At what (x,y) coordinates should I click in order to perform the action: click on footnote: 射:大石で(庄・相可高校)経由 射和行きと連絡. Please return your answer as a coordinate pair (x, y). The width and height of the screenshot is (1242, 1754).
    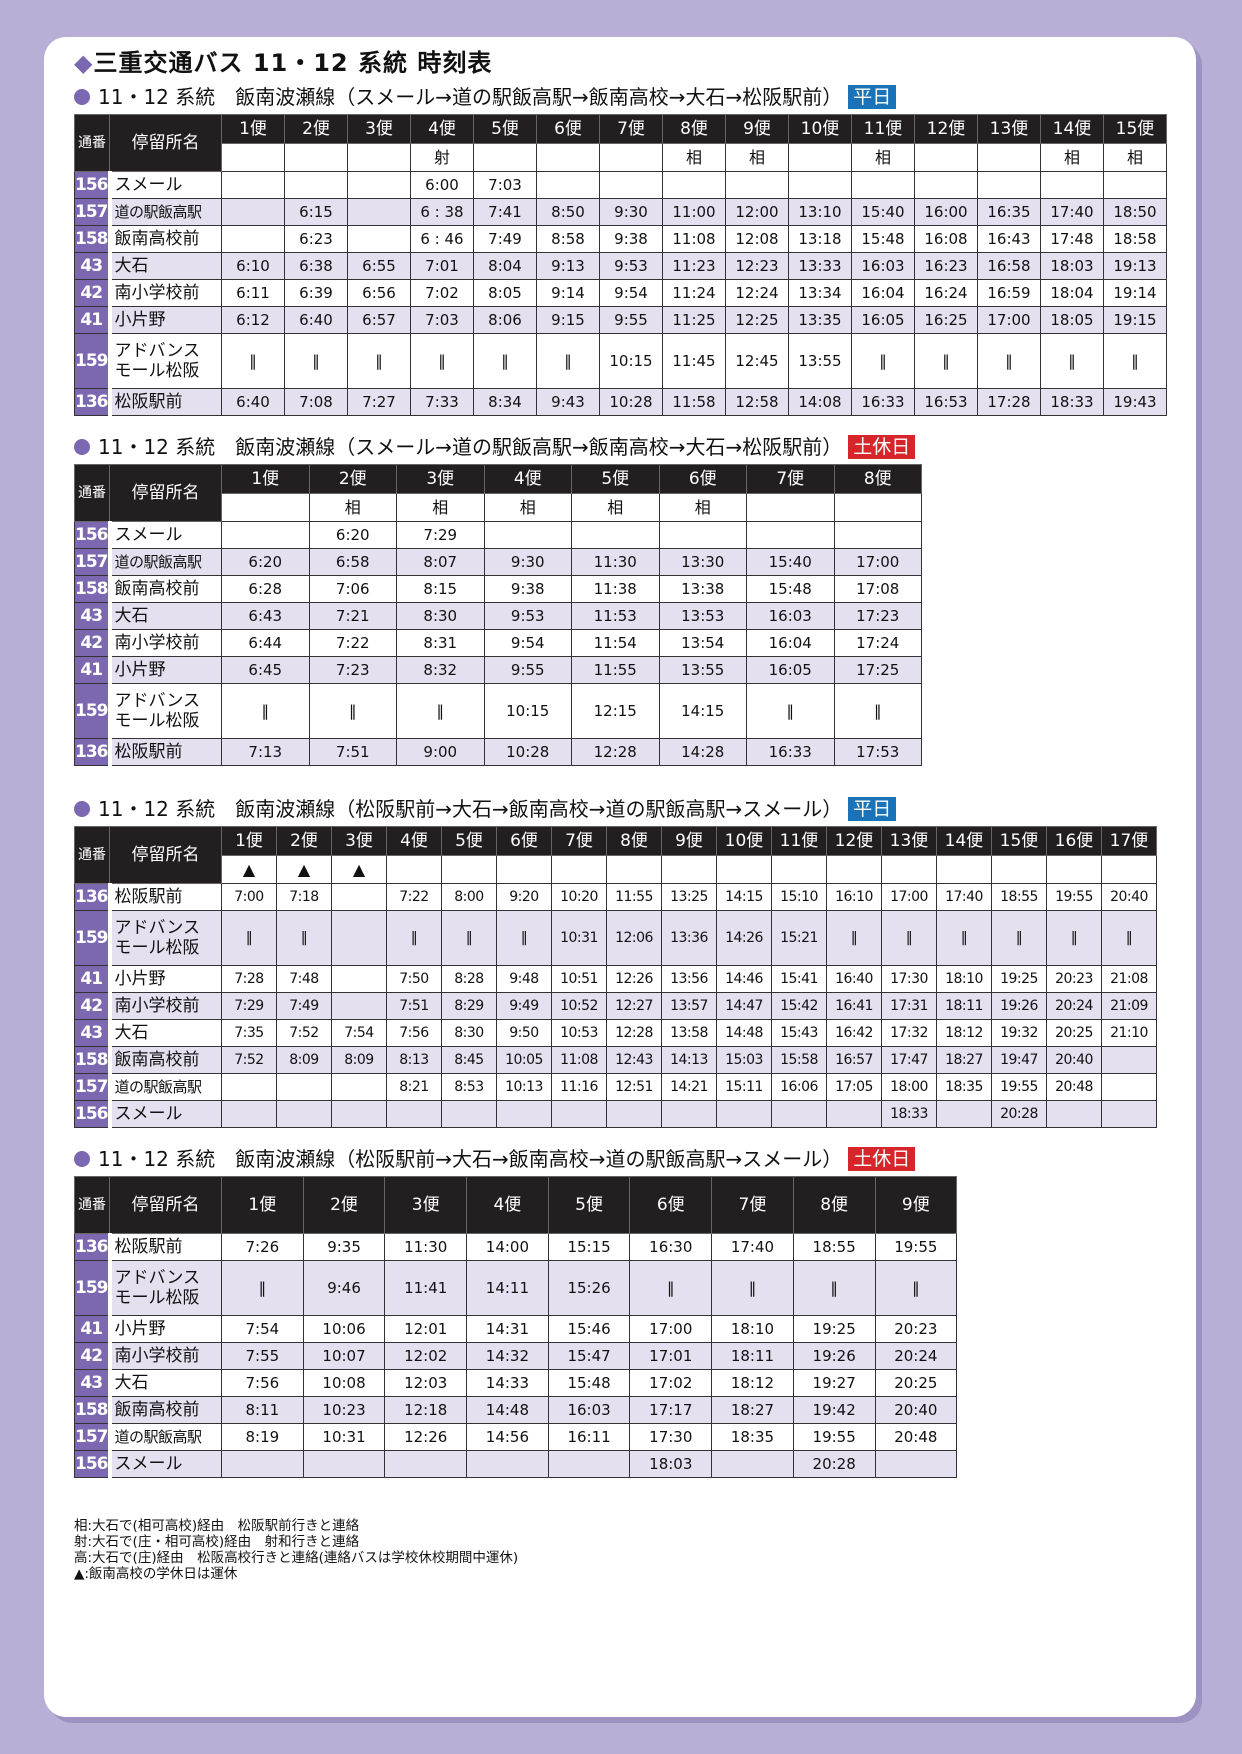
    Looking at the image, I should click on (217, 1542).